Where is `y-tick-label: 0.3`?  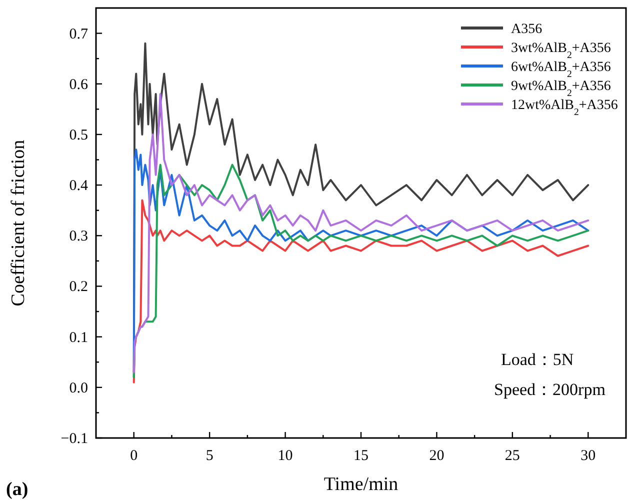 y-tick-label: 0.3 is located at coordinates (78, 236).